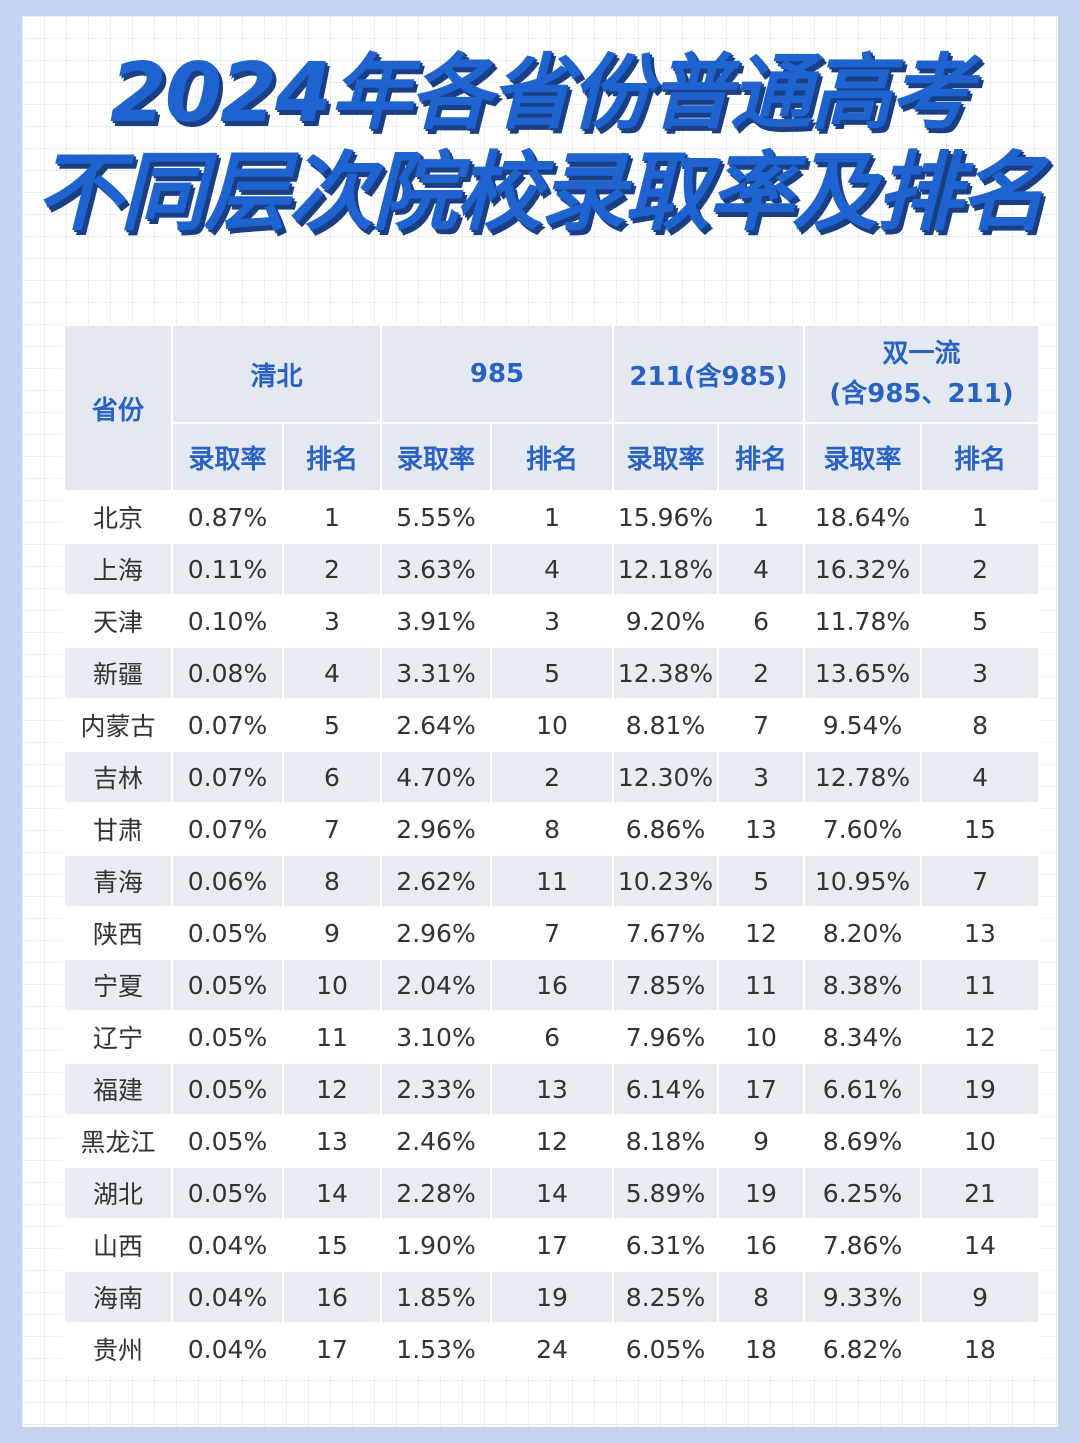 The image size is (1080, 1443). What do you see at coordinates (863, 1245) in the screenshot?
I see `syl-rate-cell: 7.86%` at bounding box center [863, 1245].